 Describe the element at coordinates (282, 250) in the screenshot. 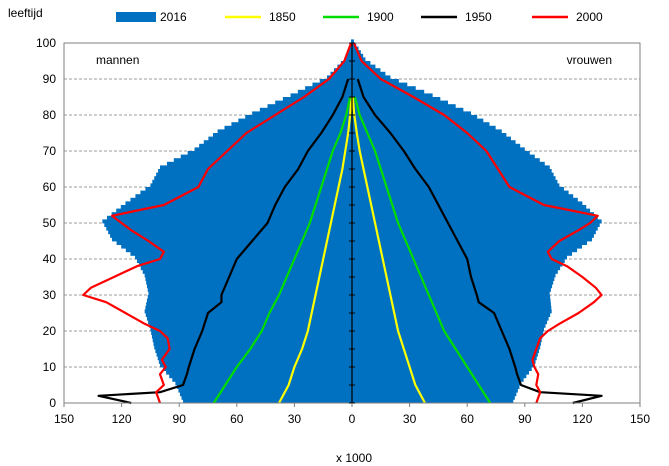

I see `line-male-1900` at that location.